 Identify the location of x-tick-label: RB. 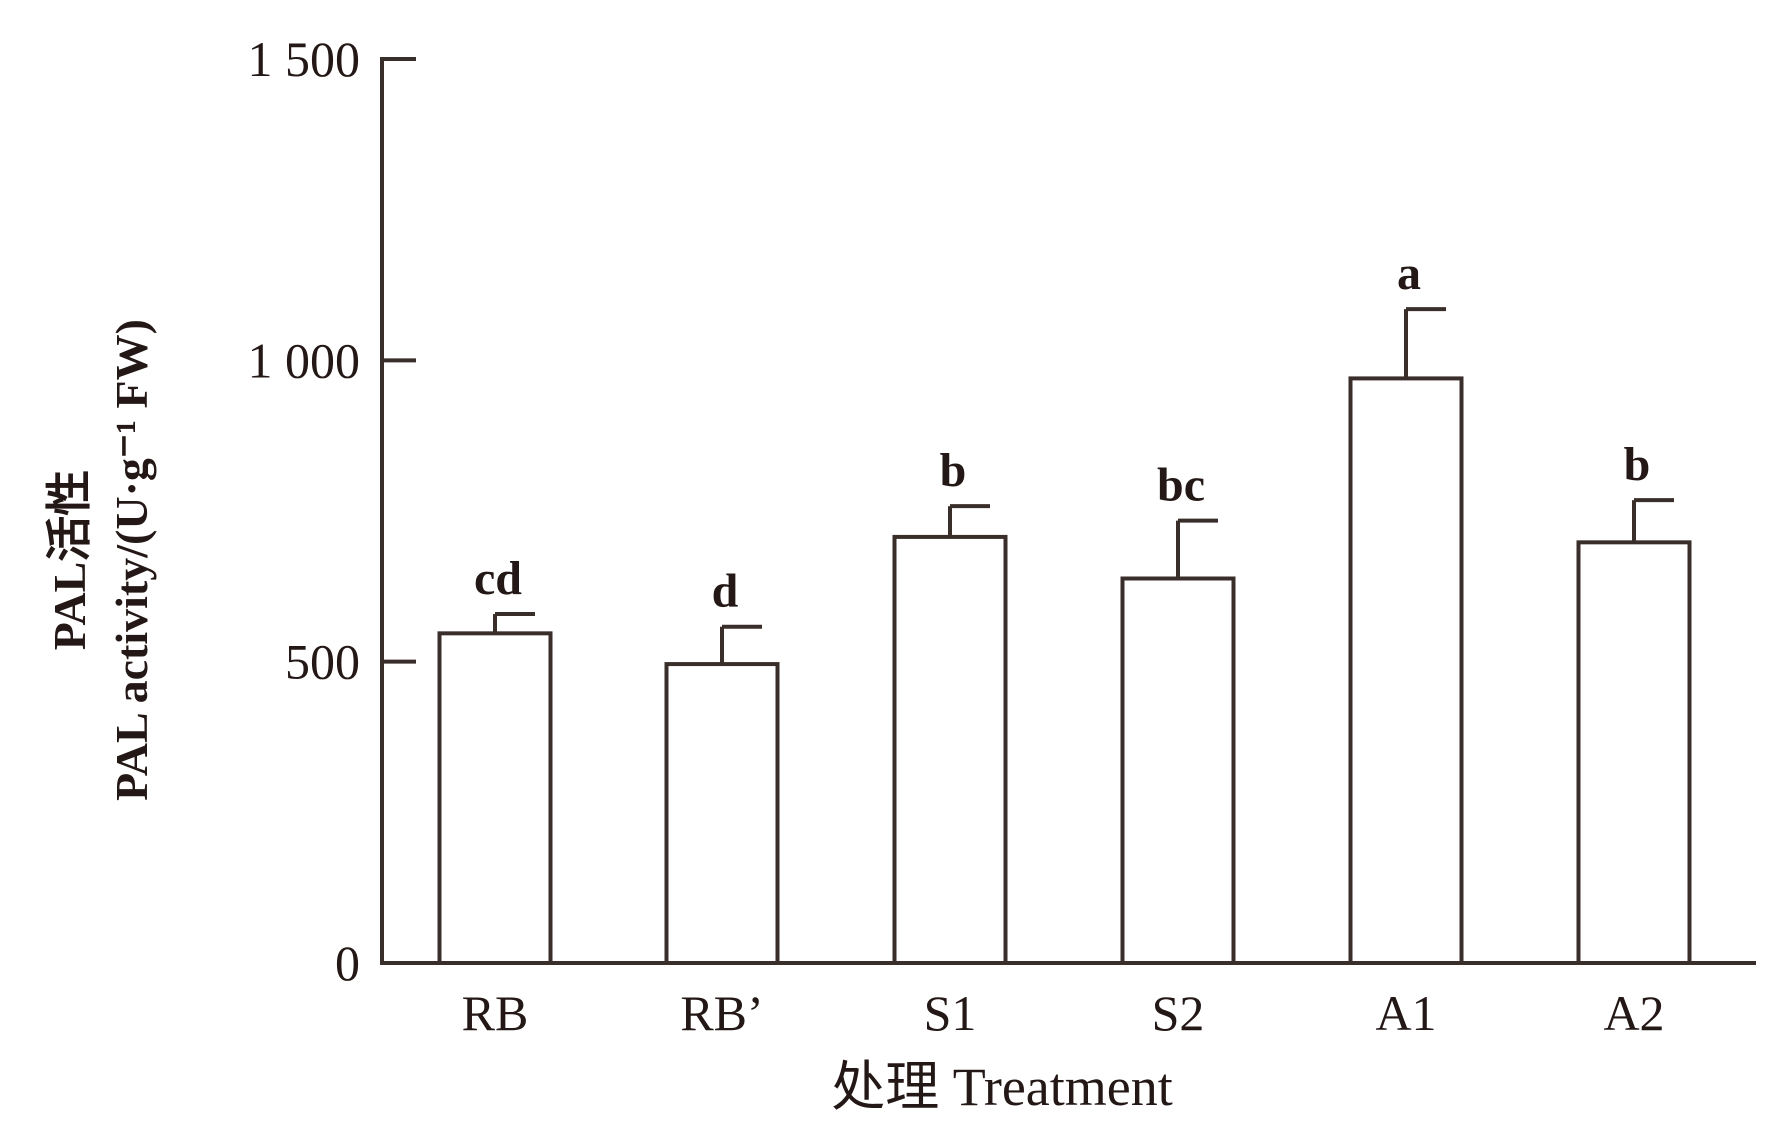
(495, 1013).